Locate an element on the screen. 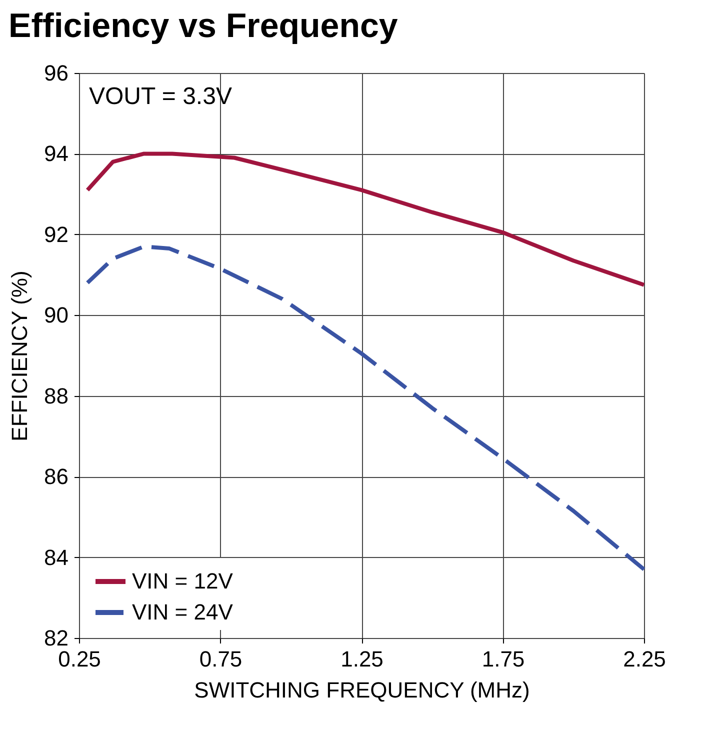 This screenshot has height=742, width=723. y-tick-label: 84 is located at coordinates (56, 557).